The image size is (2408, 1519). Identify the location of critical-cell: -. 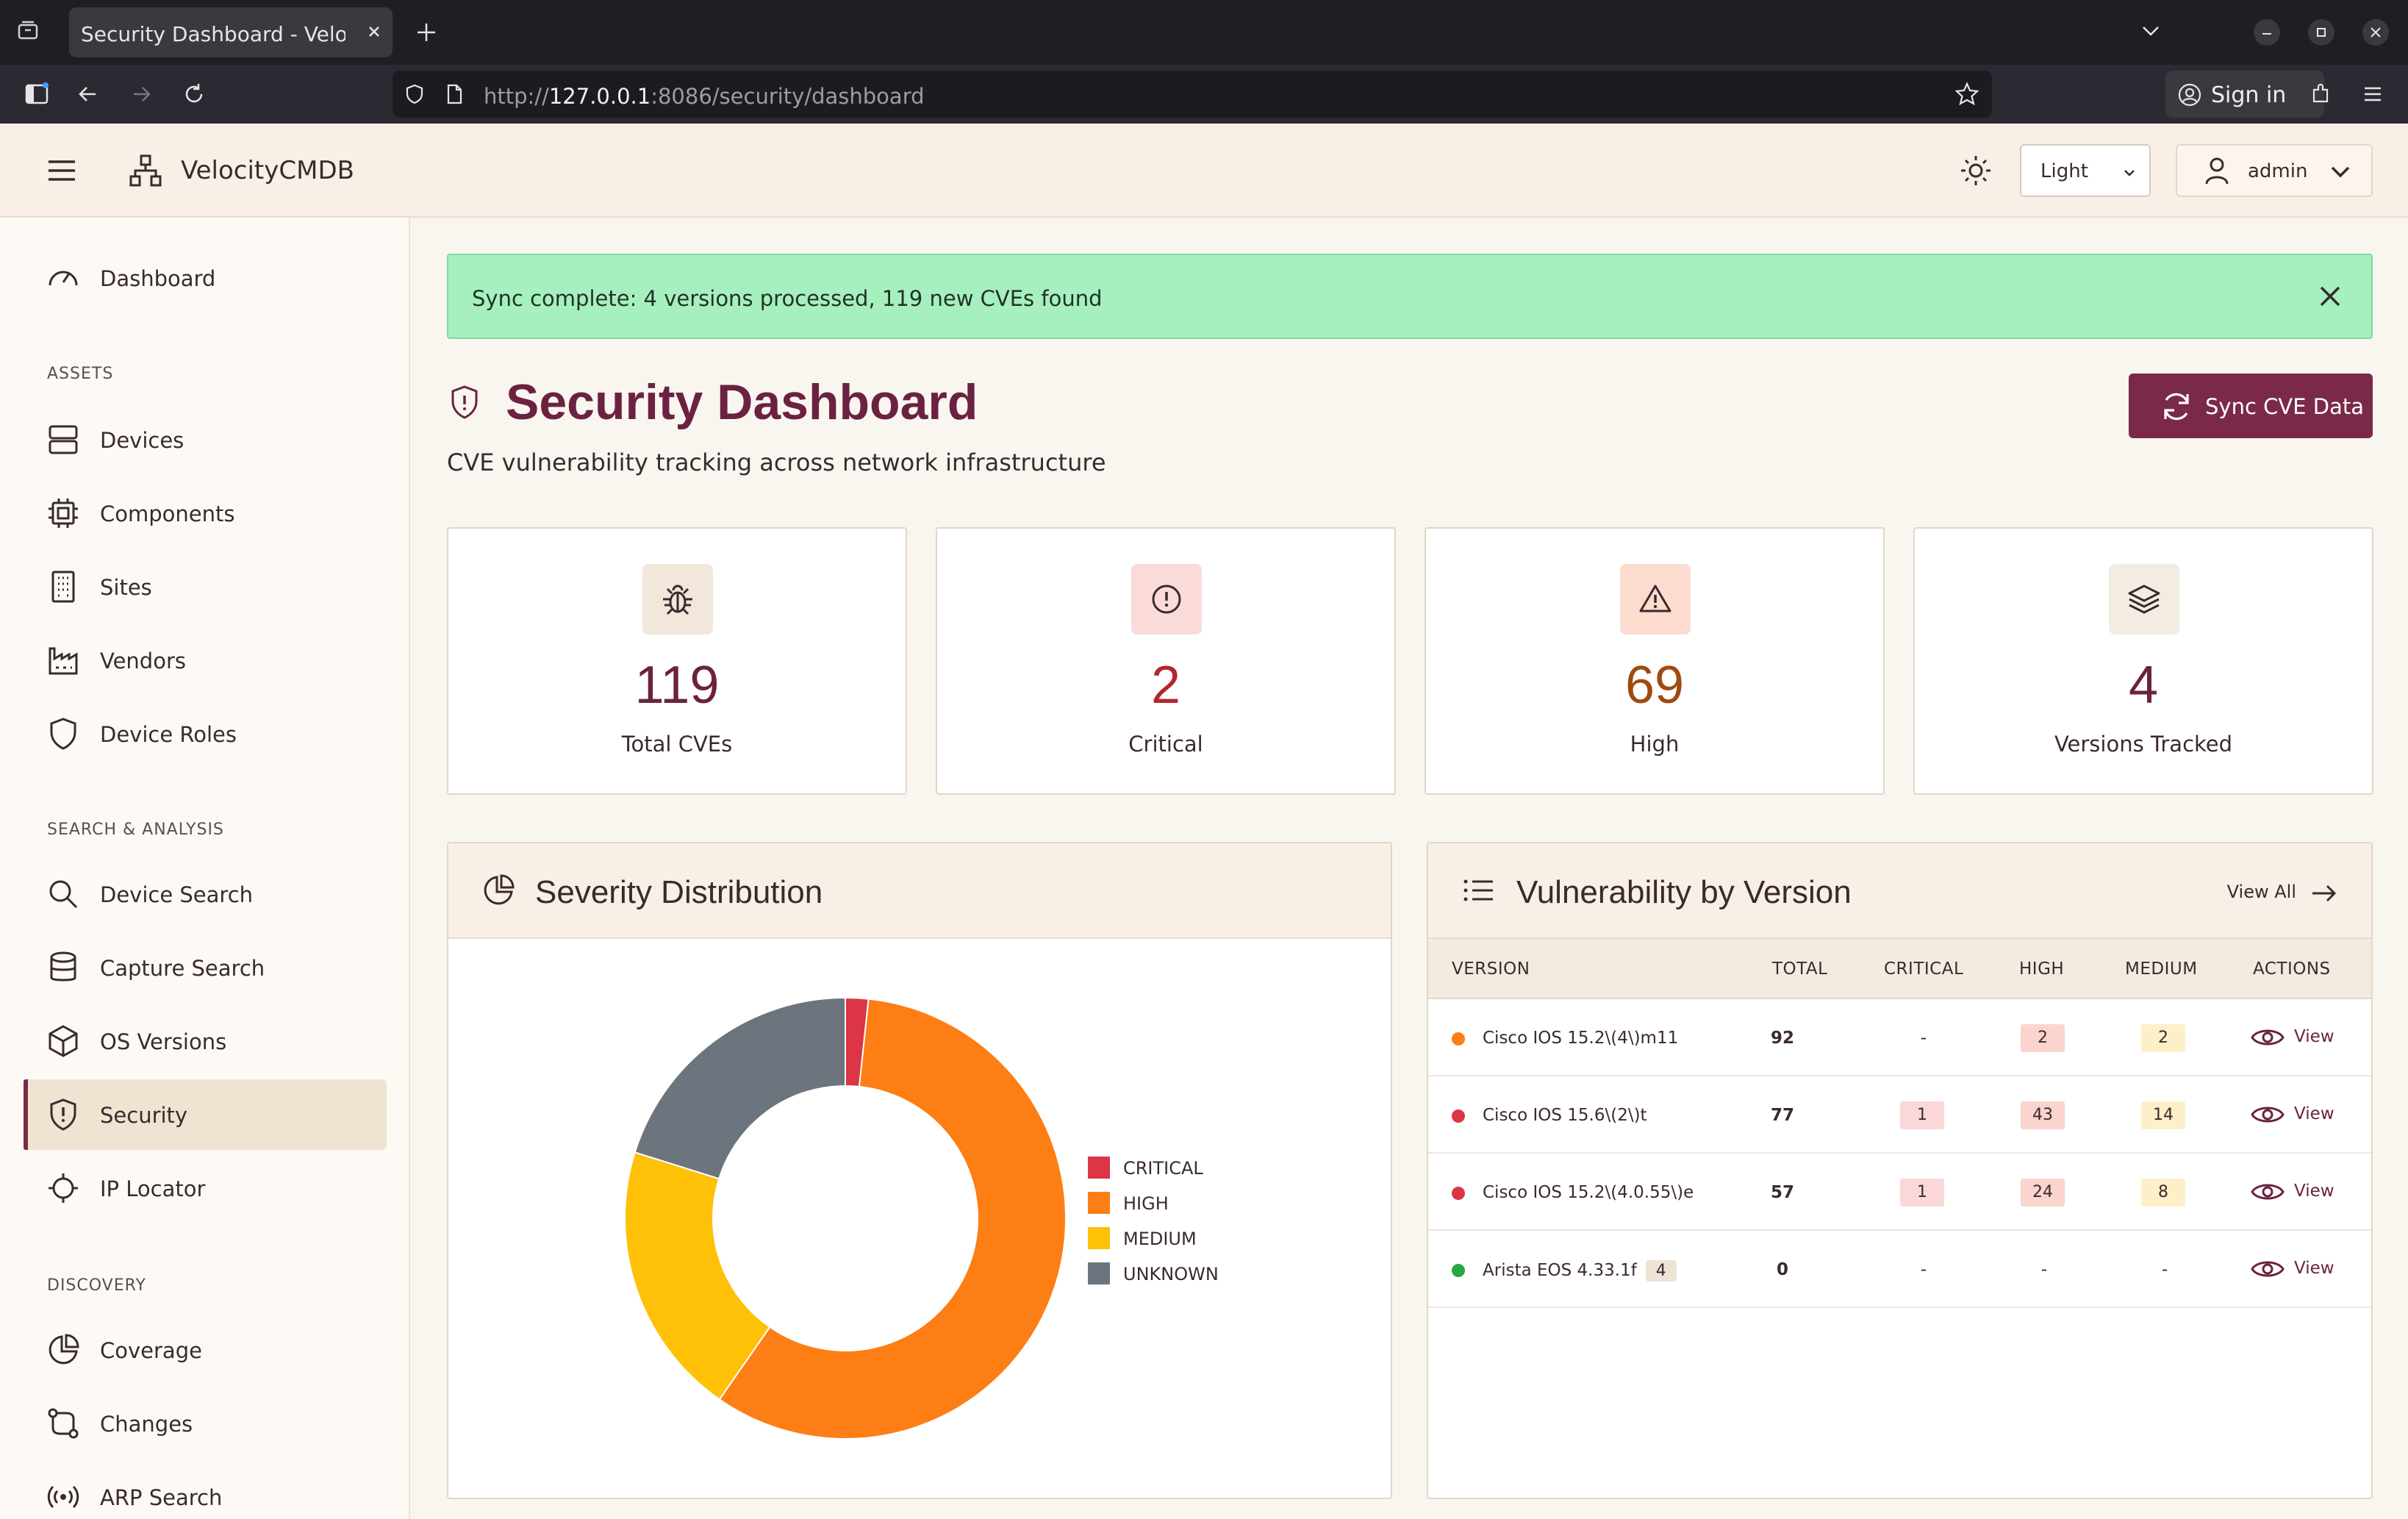
(1923, 1270).